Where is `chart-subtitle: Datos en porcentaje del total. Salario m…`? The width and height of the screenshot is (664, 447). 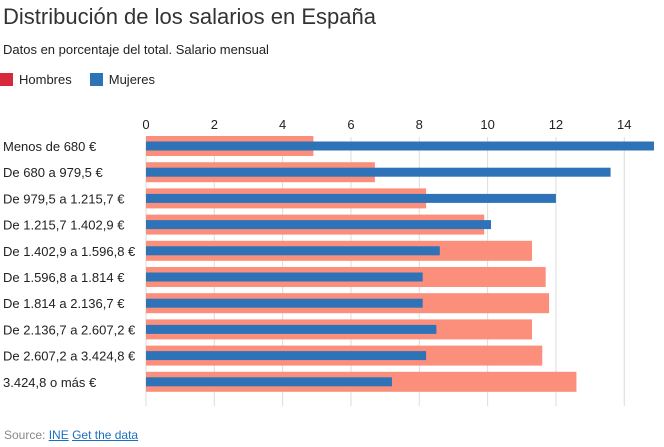
chart-subtitle: Datos en porcentaje del total. Salario m… is located at coordinates (136, 49).